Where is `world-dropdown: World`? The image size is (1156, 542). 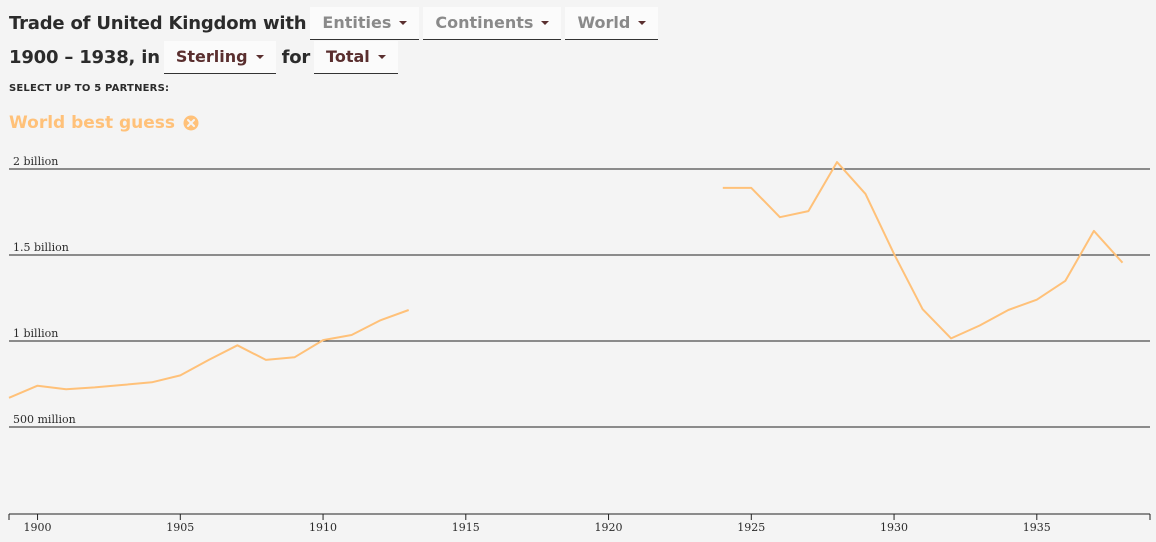
world-dropdown: World is located at coordinates (612, 23).